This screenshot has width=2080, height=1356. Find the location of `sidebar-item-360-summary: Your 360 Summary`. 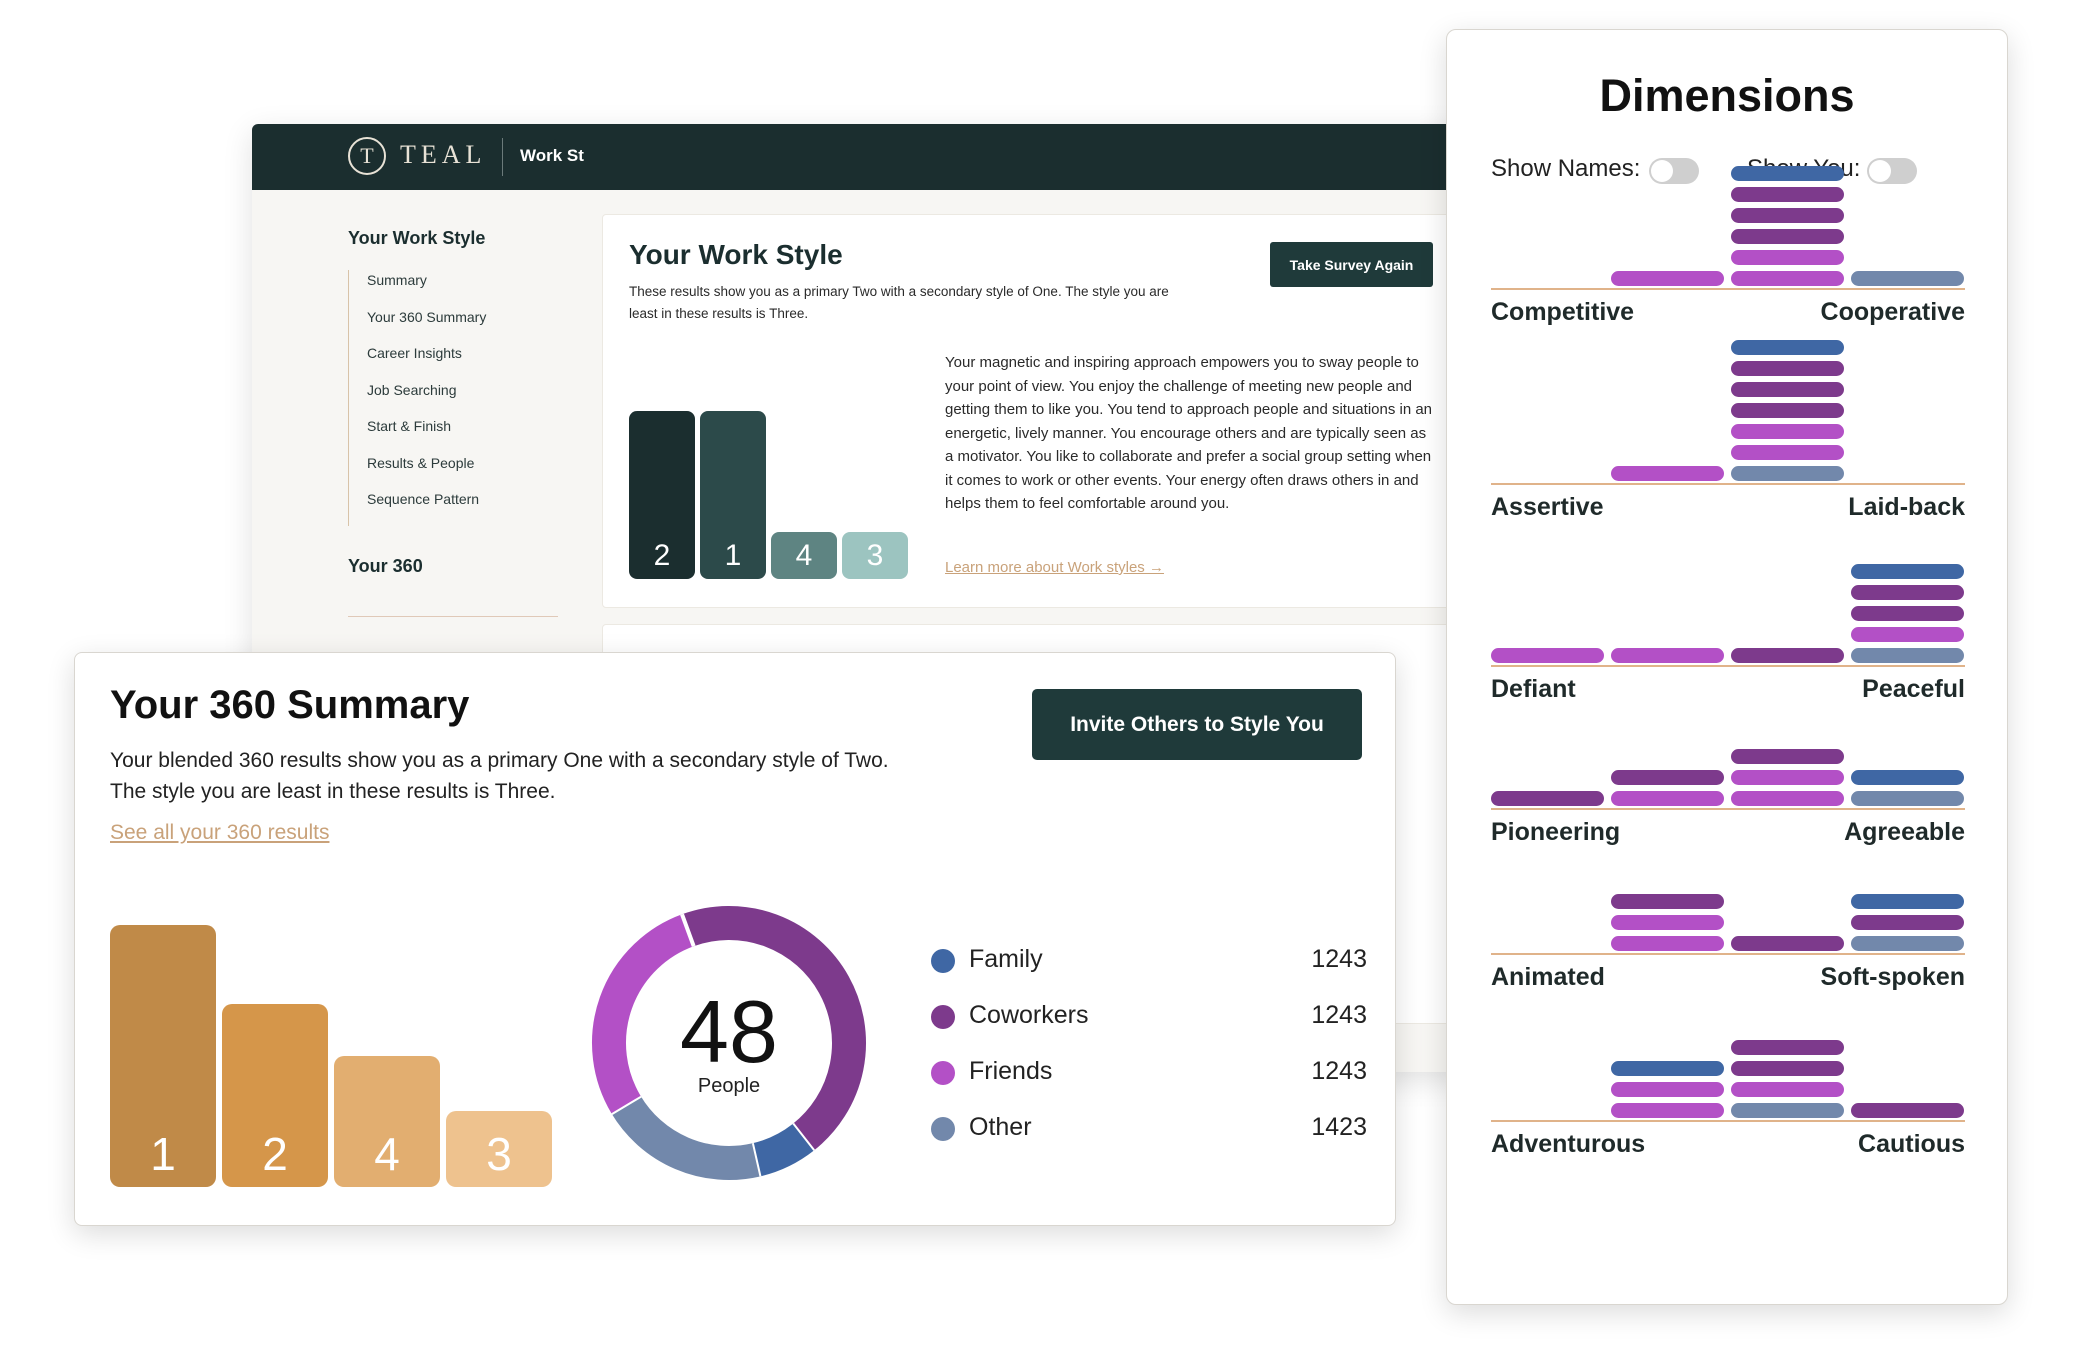

sidebar-item-360-summary: Your 360 Summary is located at coordinates (427, 316).